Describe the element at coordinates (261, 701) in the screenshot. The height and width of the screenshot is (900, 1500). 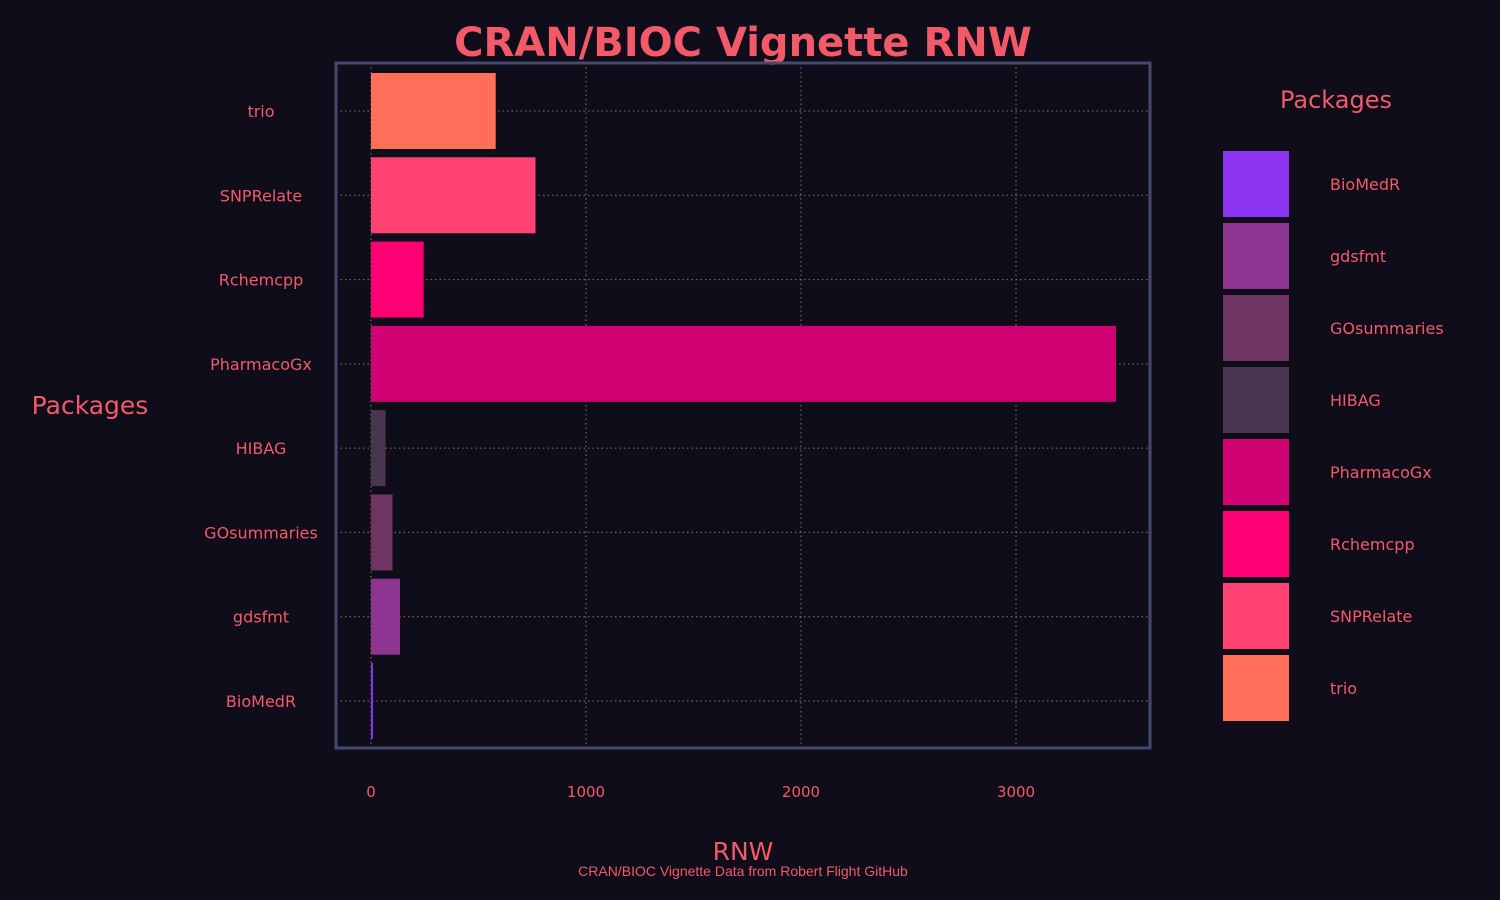
I see `y-tick-label: BioMedR` at that location.